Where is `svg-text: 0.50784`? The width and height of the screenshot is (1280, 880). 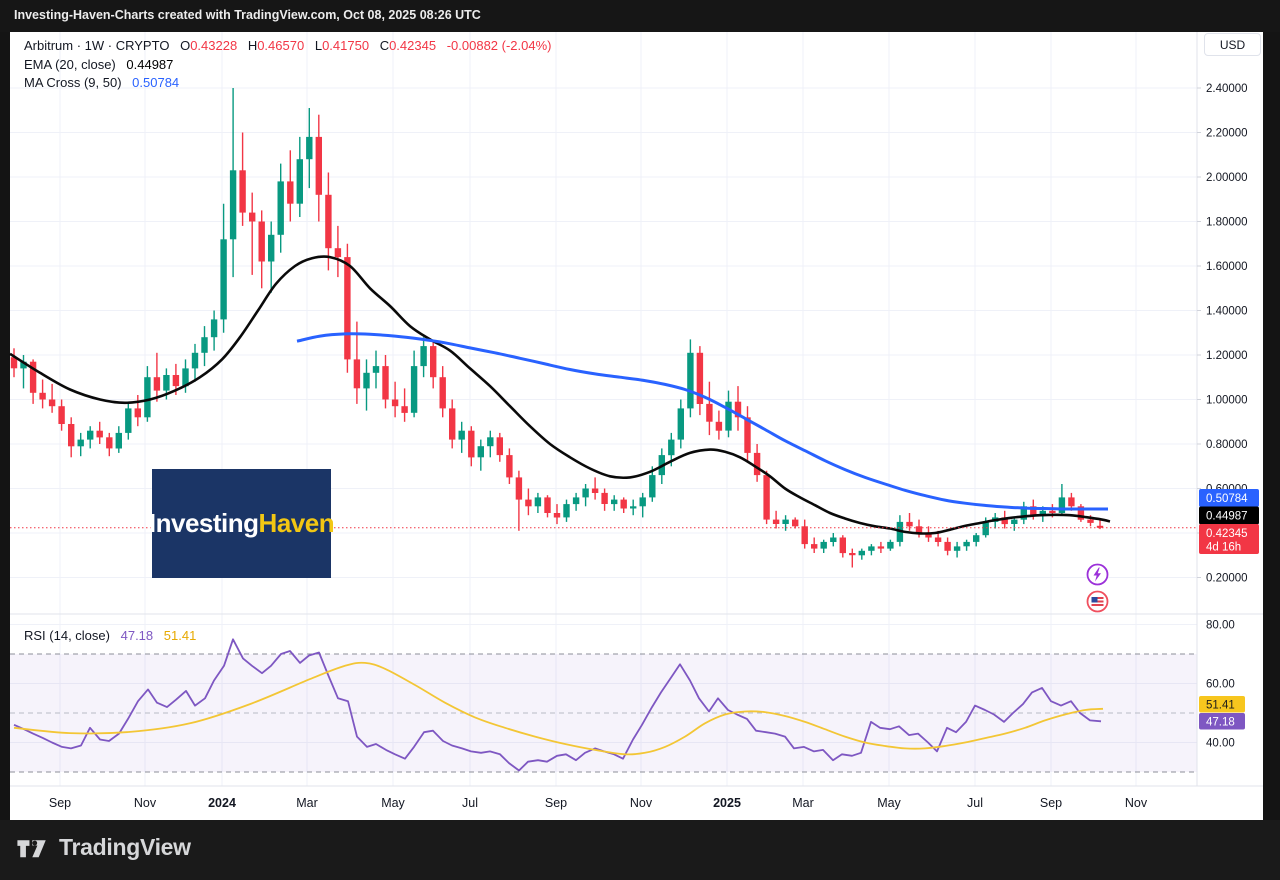 svg-text: 0.50784 is located at coordinates (1227, 499).